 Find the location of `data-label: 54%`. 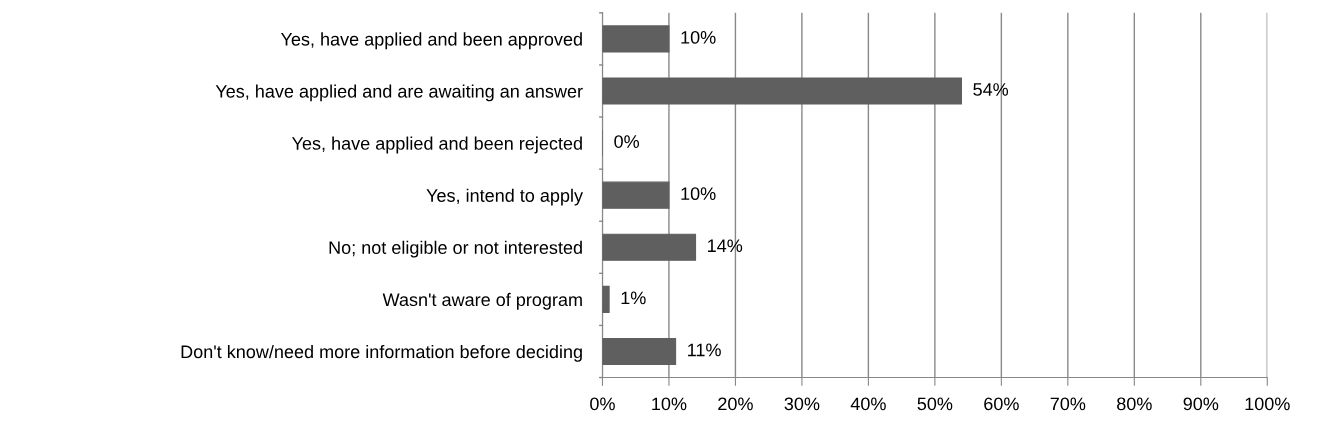

data-label: 54% is located at coordinates (991, 89).